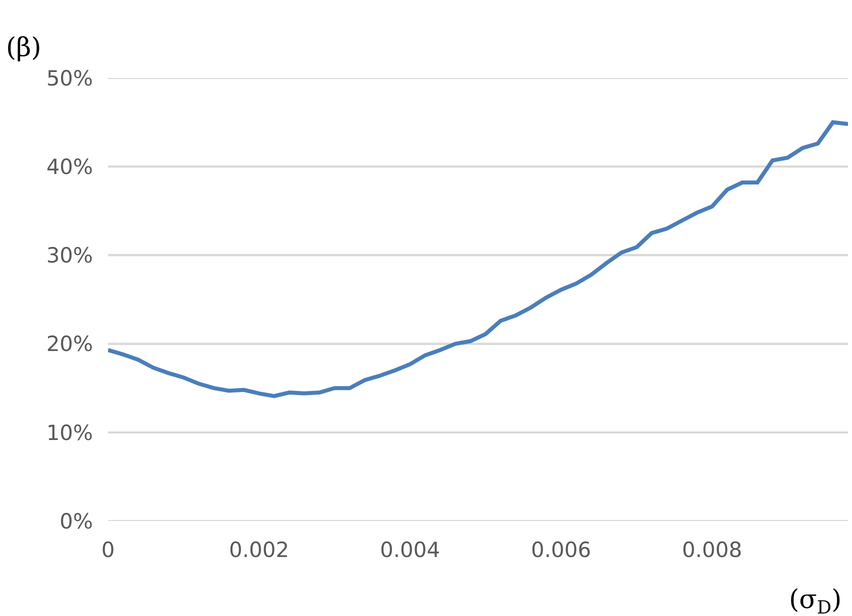  What do you see at coordinates (69, 166) in the screenshot?
I see `y-tick-label: 40%` at bounding box center [69, 166].